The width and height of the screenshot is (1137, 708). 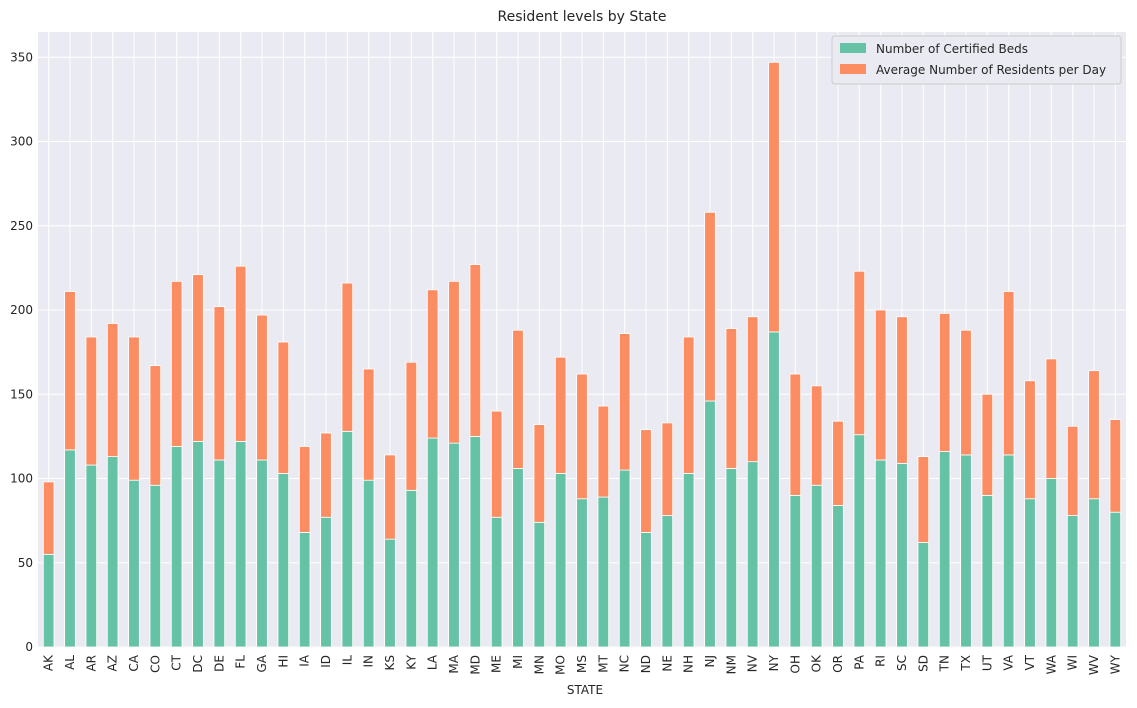 What do you see at coordinates (454, 362) in the screenshot?
I see `bar-ma-avg-residents` at bounding box center [454, 362].